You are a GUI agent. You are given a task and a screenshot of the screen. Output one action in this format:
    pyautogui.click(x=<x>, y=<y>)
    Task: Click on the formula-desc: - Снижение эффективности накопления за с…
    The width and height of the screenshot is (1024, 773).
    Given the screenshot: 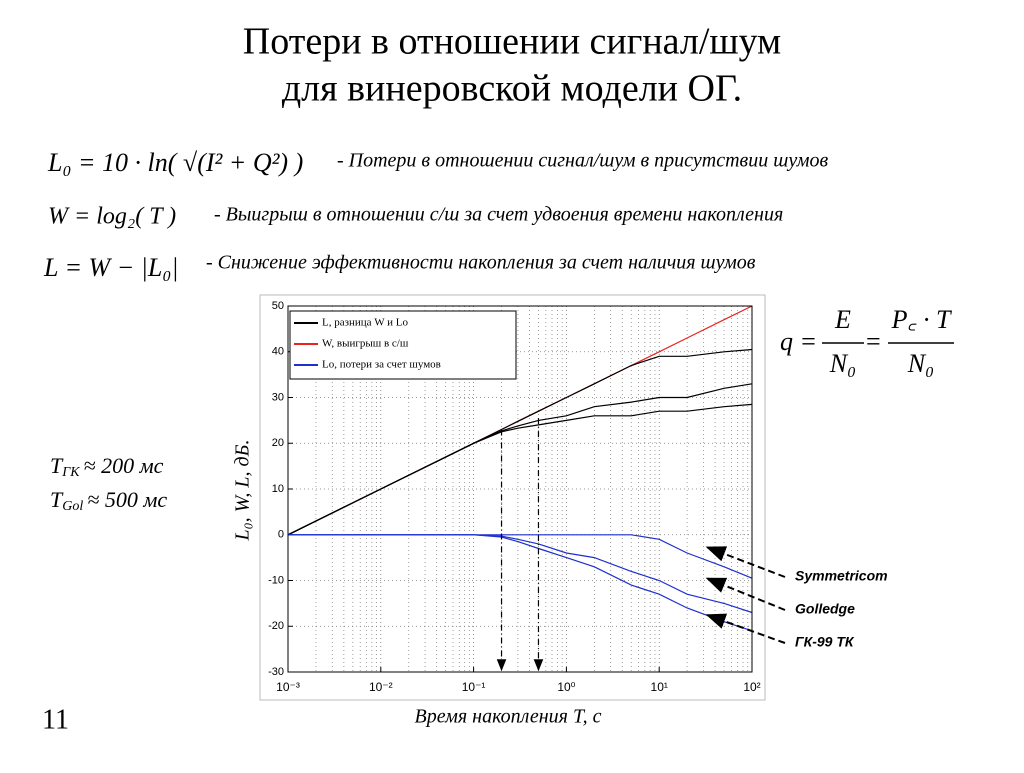 What is the action you would take?
    pyautogui.click(x=481, y=263)
    